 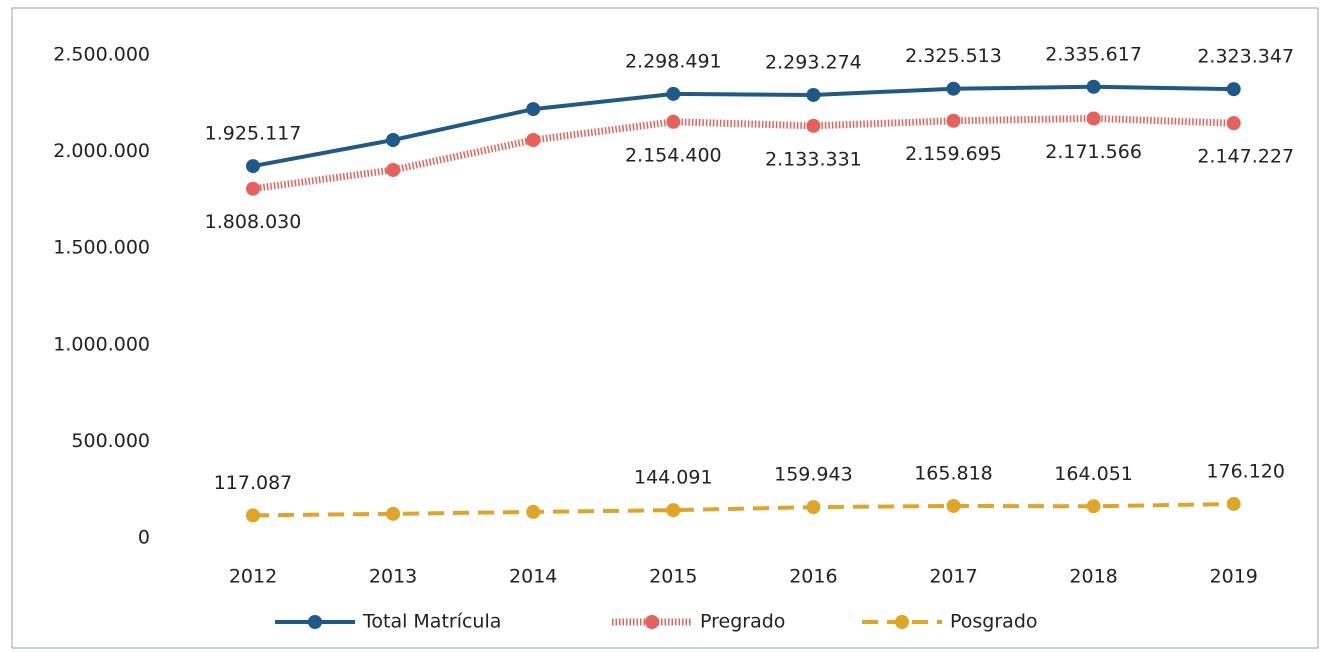 What do you see at coordinates (110, 441) in the screenshot?
I see `y-tick-label: 500.000` at bounding box center [110, 441].